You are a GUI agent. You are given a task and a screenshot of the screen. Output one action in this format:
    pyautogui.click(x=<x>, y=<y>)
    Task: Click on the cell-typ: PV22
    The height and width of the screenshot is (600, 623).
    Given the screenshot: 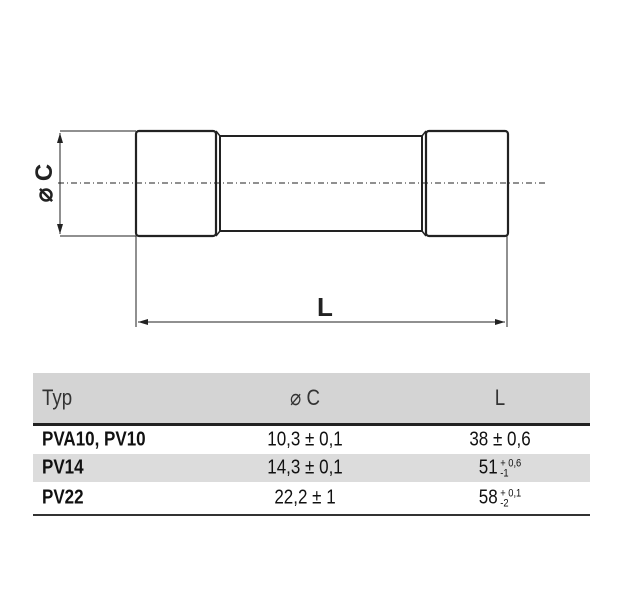 What is the action you would take?
    pyautogui.click(x=63, y=497)
    